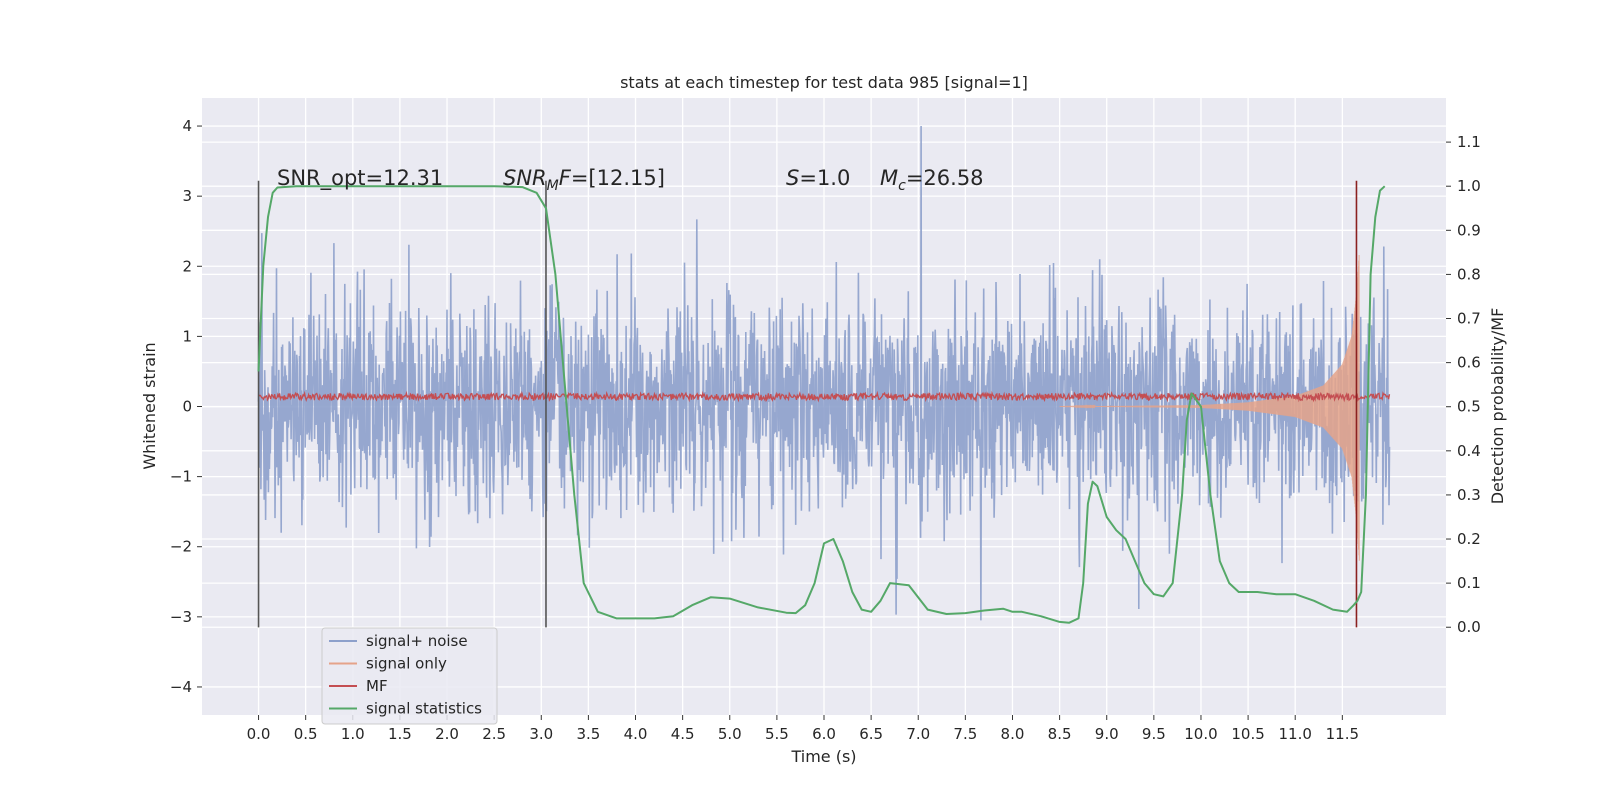 Image resolution: width=1600 pixels, height=800 pixels. Describe the element at coordinates (1295, 734) in the screenshot. I see `x-tick-label: 11.0` at that location.